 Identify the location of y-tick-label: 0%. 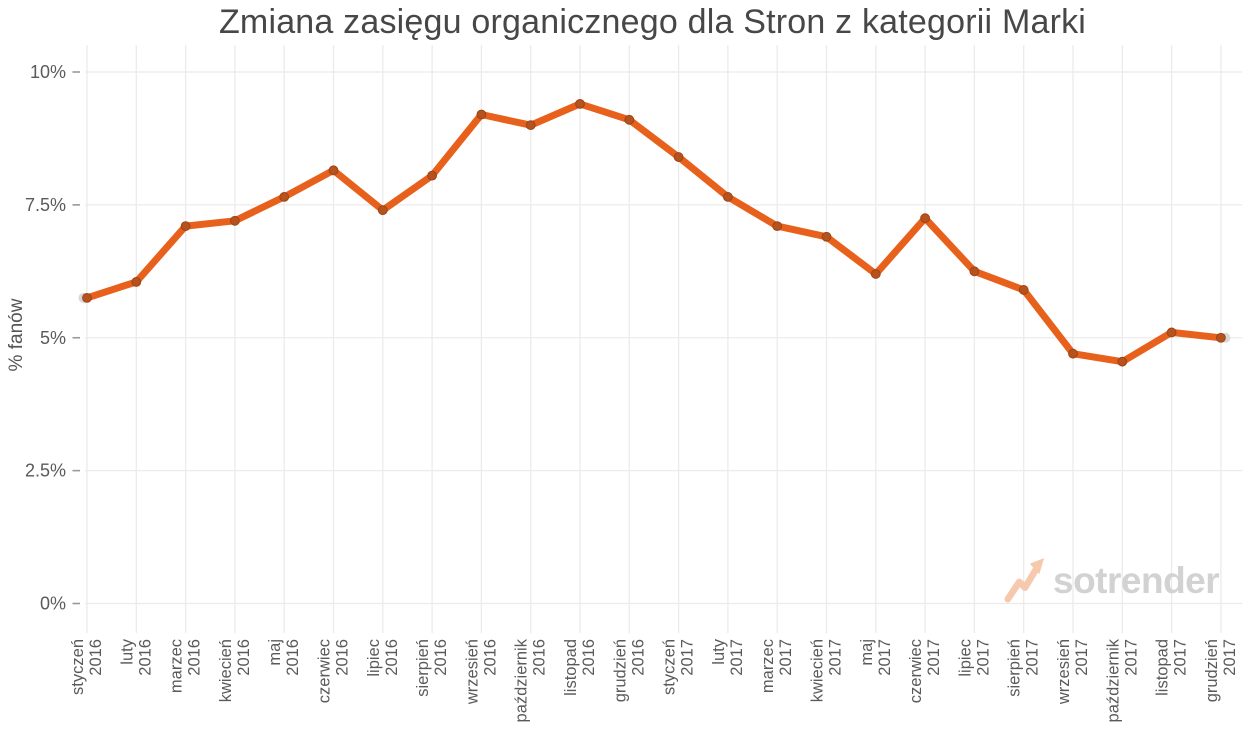
(53, 604).